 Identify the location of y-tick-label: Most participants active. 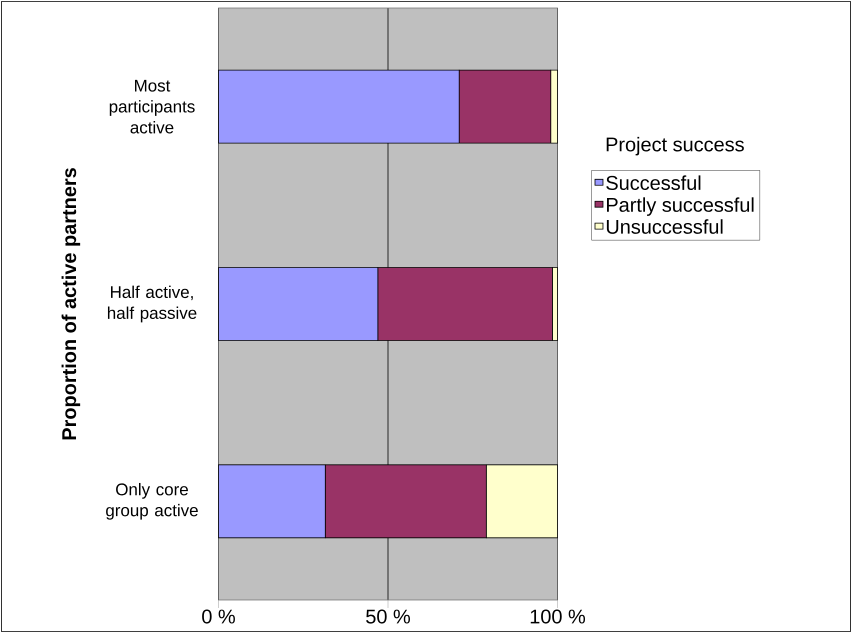
(152, 107).